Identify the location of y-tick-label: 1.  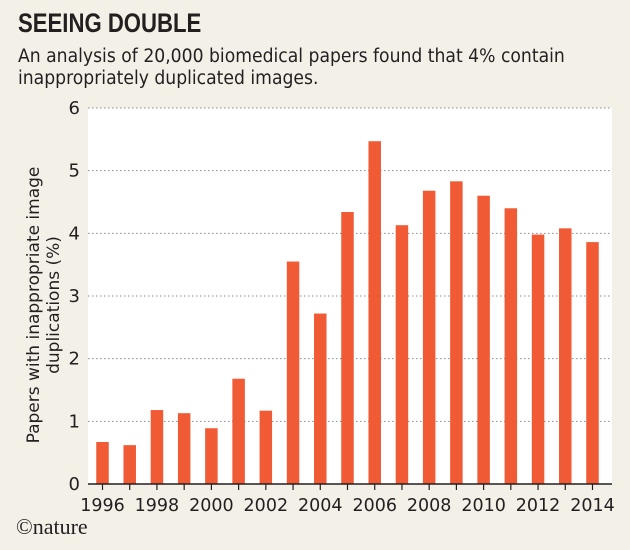
(74, 421).